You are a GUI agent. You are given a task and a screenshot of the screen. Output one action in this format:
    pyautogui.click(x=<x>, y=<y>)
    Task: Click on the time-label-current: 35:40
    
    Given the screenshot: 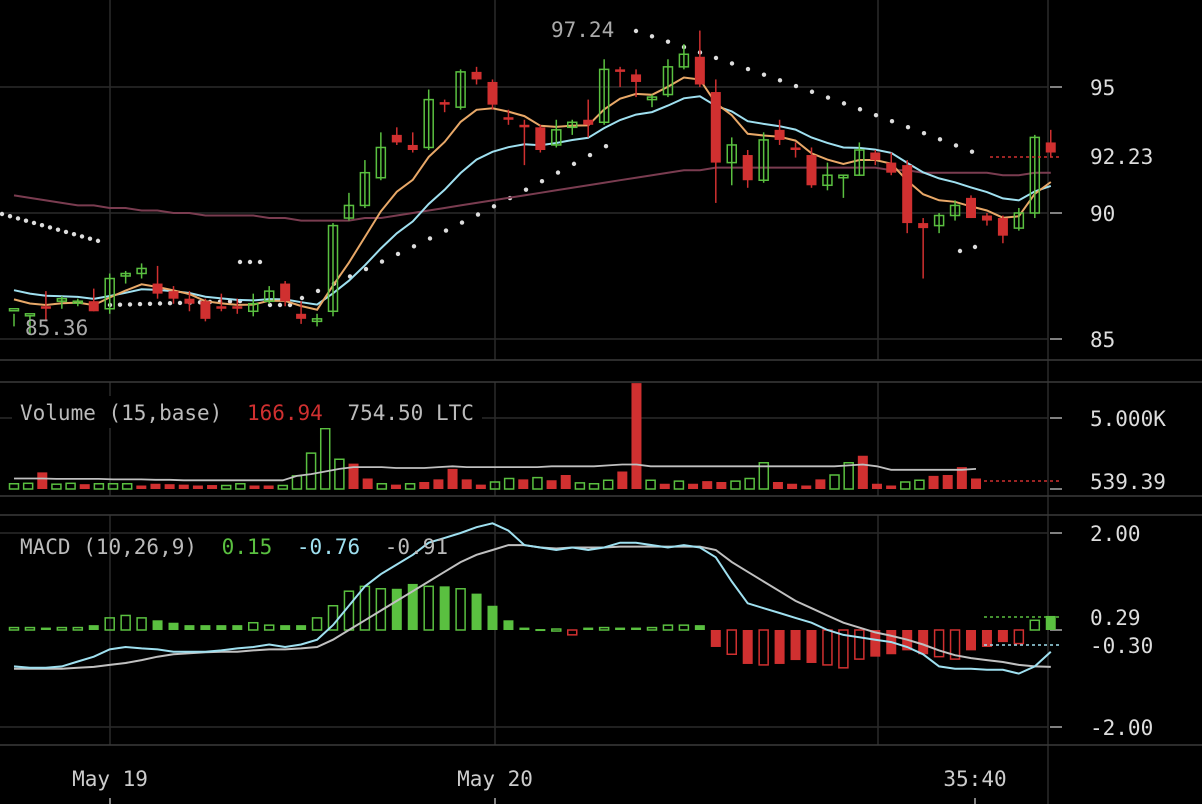 What is the action you would take?
    pyautogui.click(x=974, y=779)
    